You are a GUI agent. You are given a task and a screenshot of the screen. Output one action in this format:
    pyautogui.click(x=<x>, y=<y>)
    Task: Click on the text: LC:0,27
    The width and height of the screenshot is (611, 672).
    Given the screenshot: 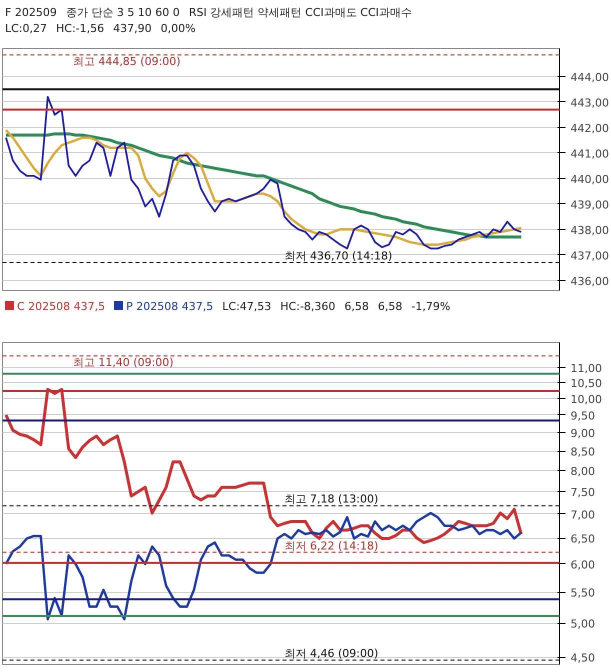 What is the action you would take?
    pyautogui.click(x=26, y=28)
    